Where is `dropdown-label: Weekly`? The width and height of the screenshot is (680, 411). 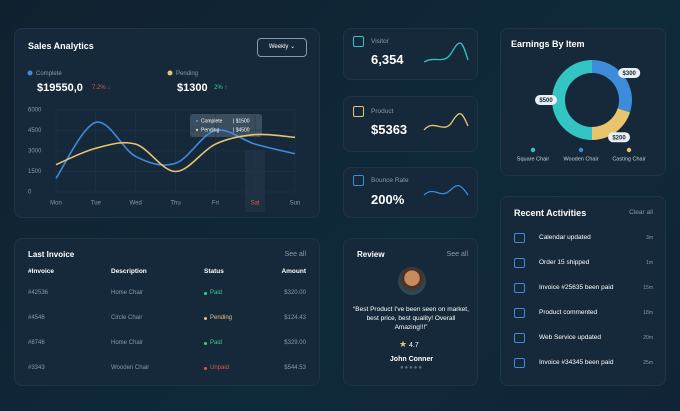
dropdown-label: Weekly is located at coordinates (278, 47).